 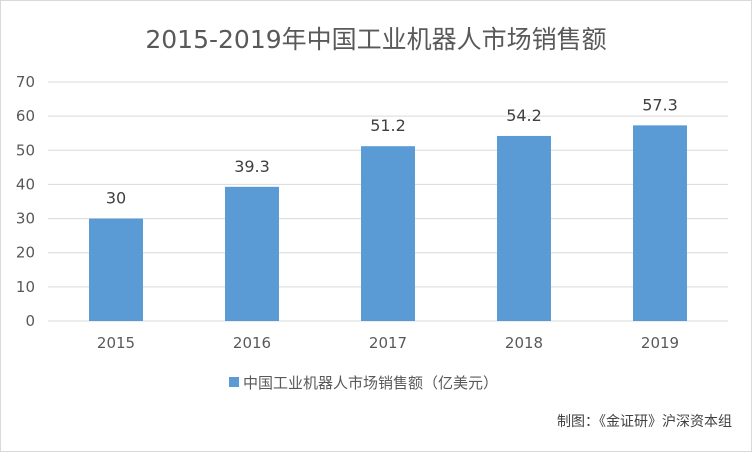 I want to click on x-tick-label: 2019, so click(x=660, y=343).